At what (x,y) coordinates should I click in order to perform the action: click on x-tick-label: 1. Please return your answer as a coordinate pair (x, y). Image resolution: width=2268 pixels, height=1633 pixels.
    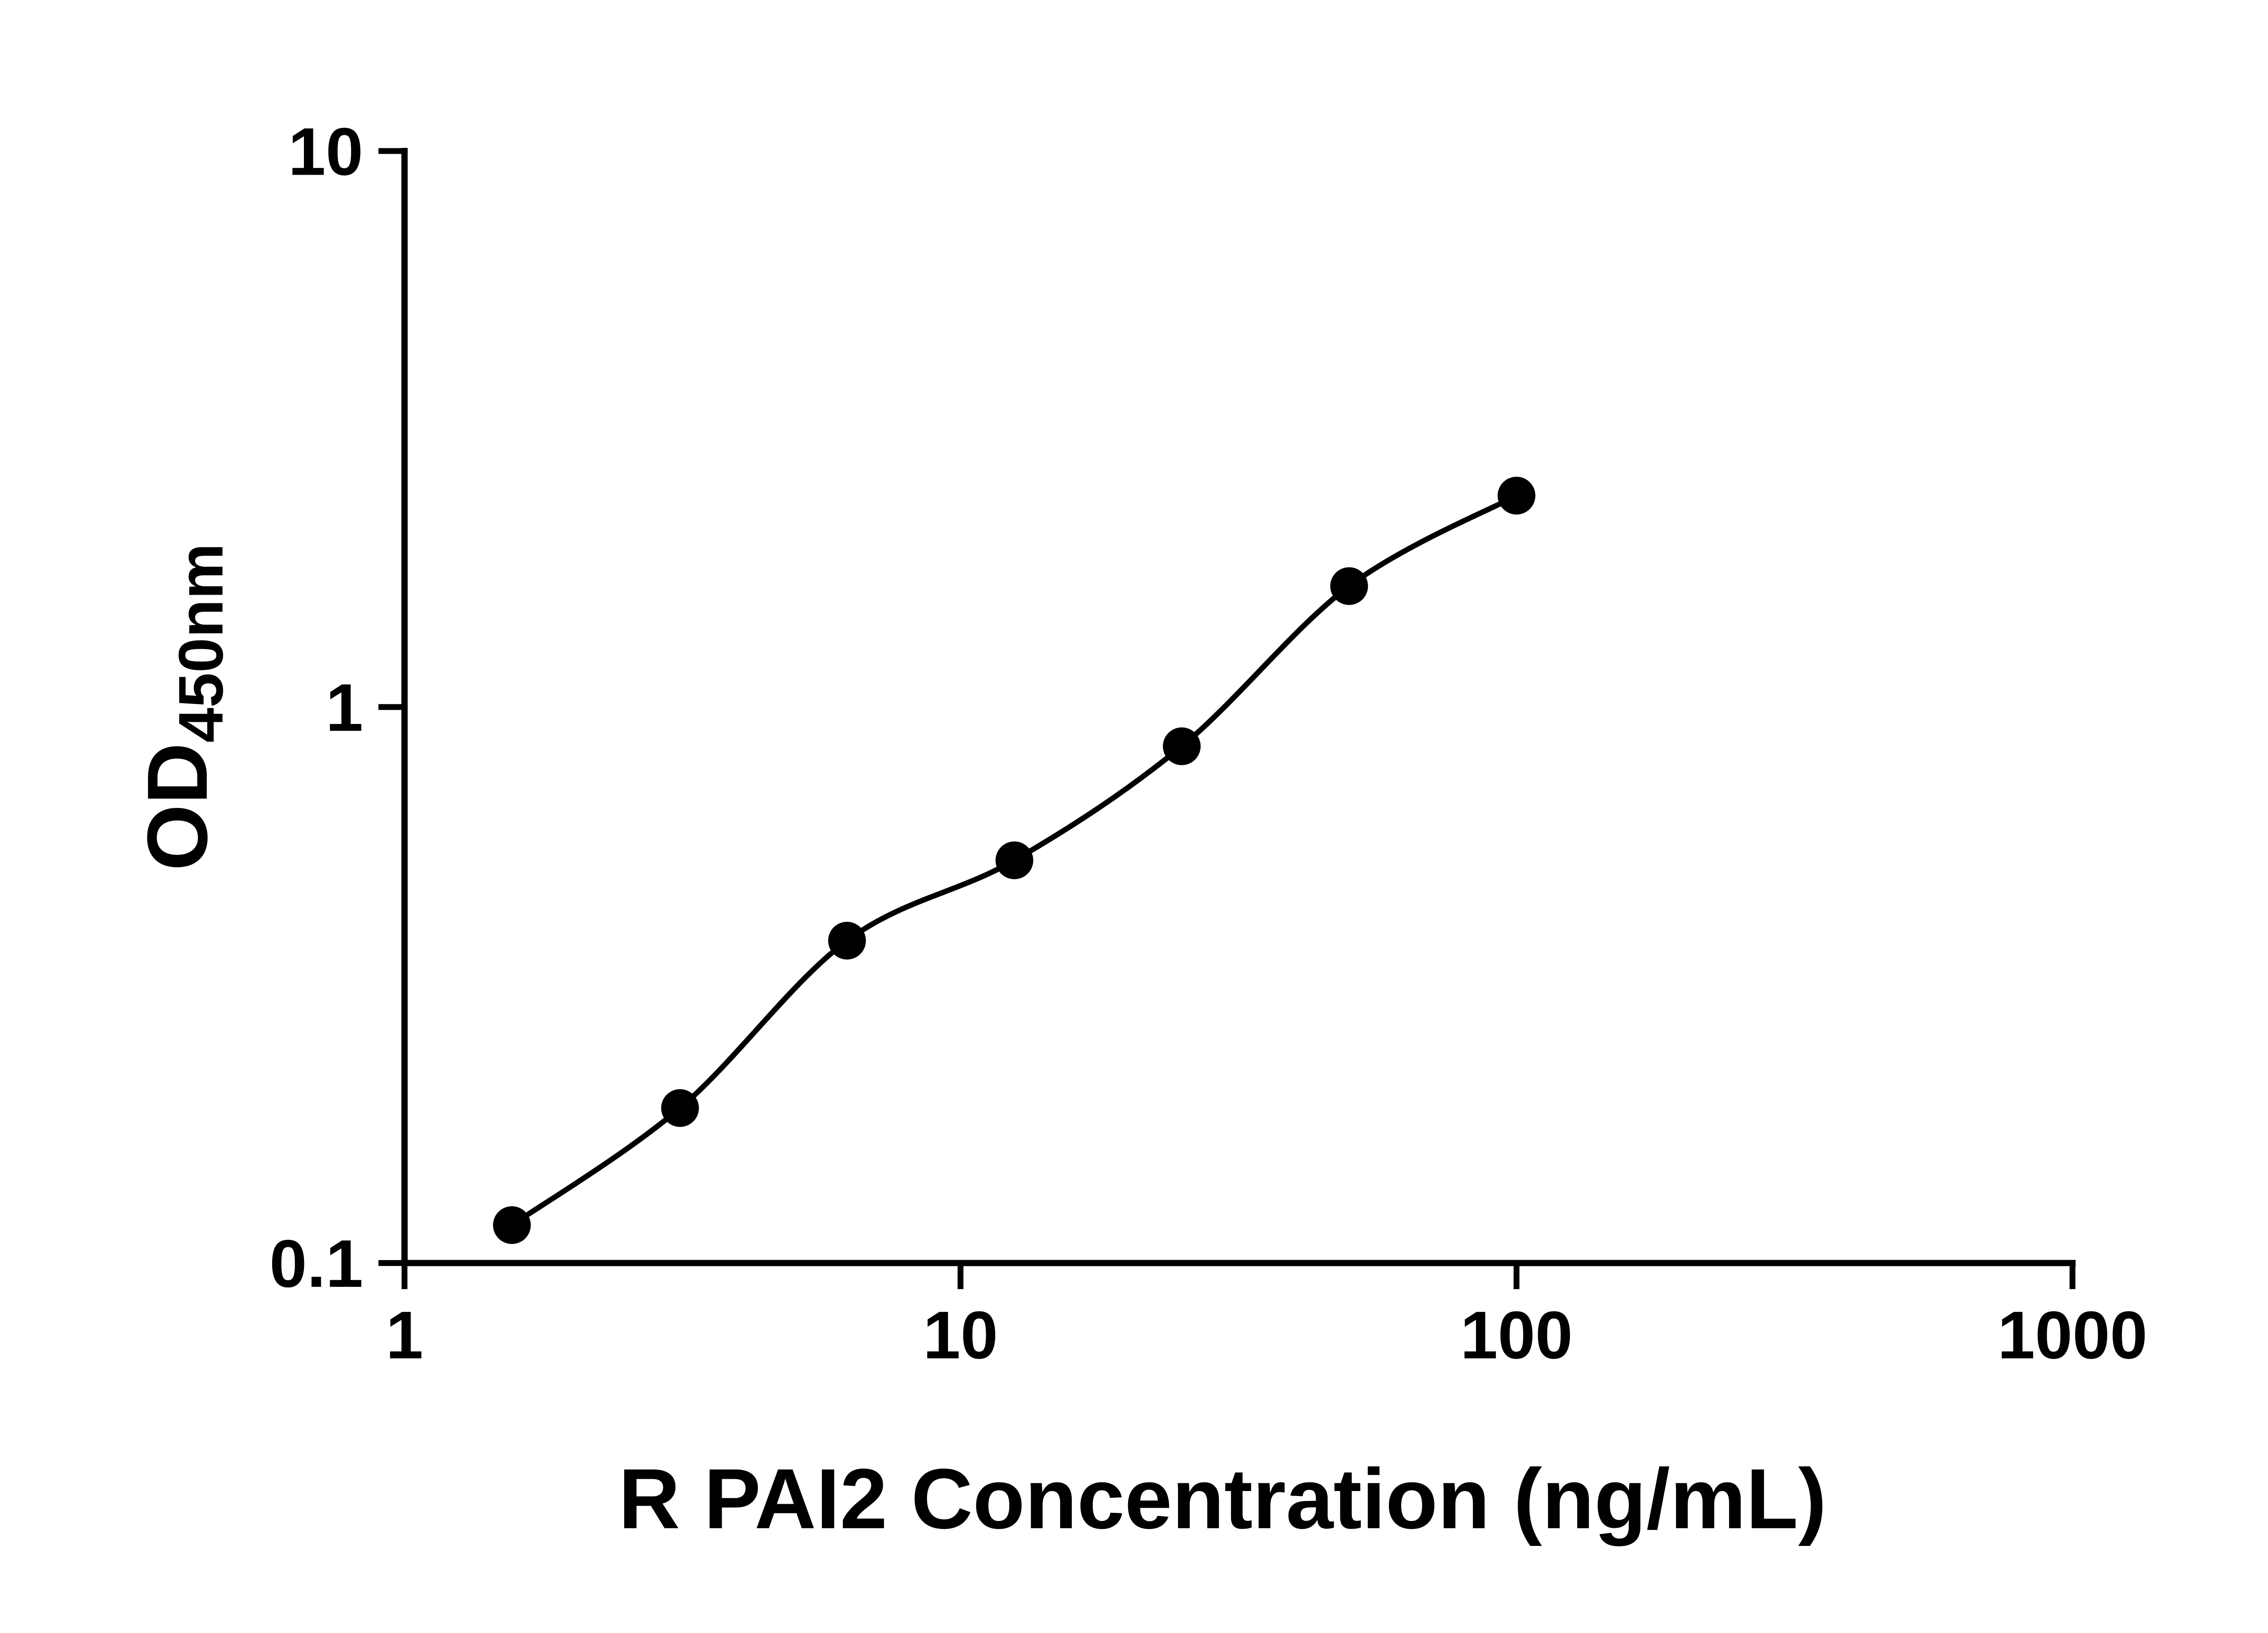
    Looking at the image, I should click on (405, 1335).